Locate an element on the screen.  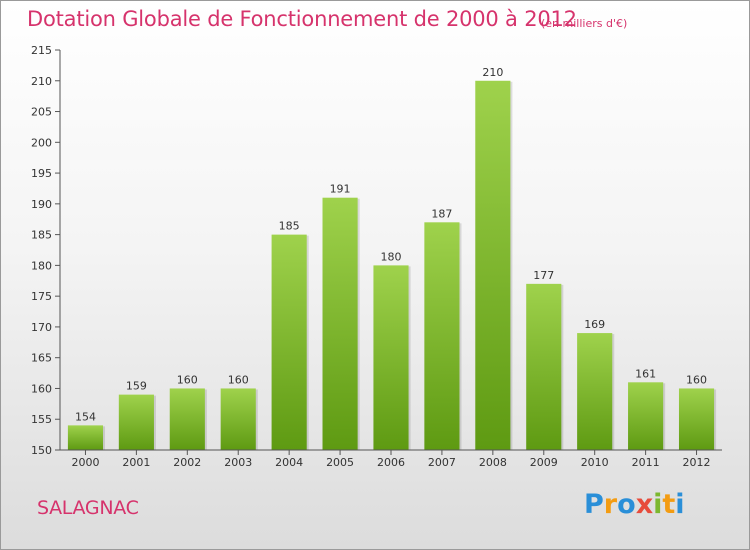
logo-letter: r is located at coordinates (610, 504).